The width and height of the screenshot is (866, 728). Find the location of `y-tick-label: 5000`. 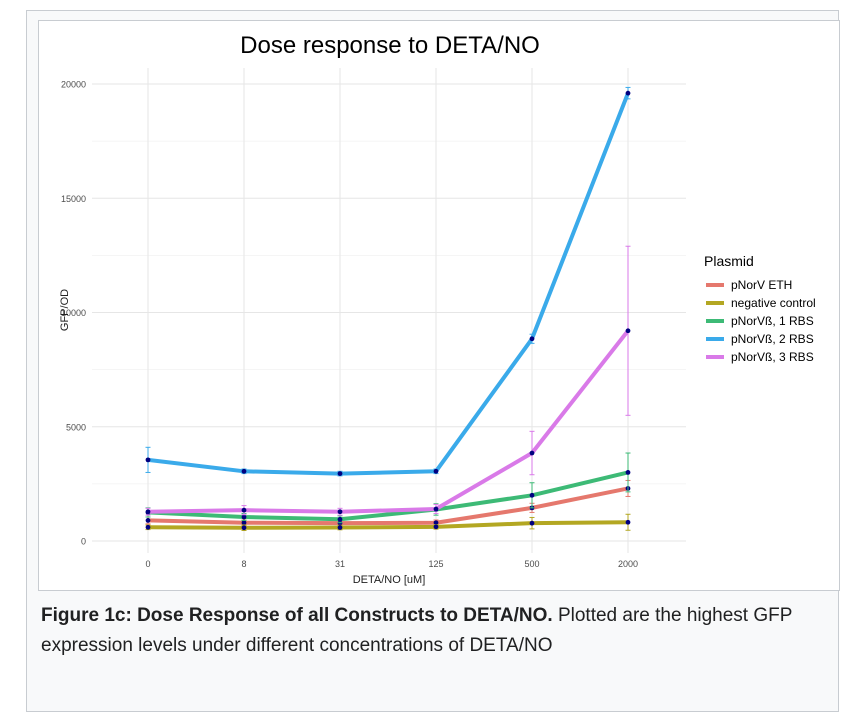

y-tick-label: 5000 is located at coordinates (76, 427).